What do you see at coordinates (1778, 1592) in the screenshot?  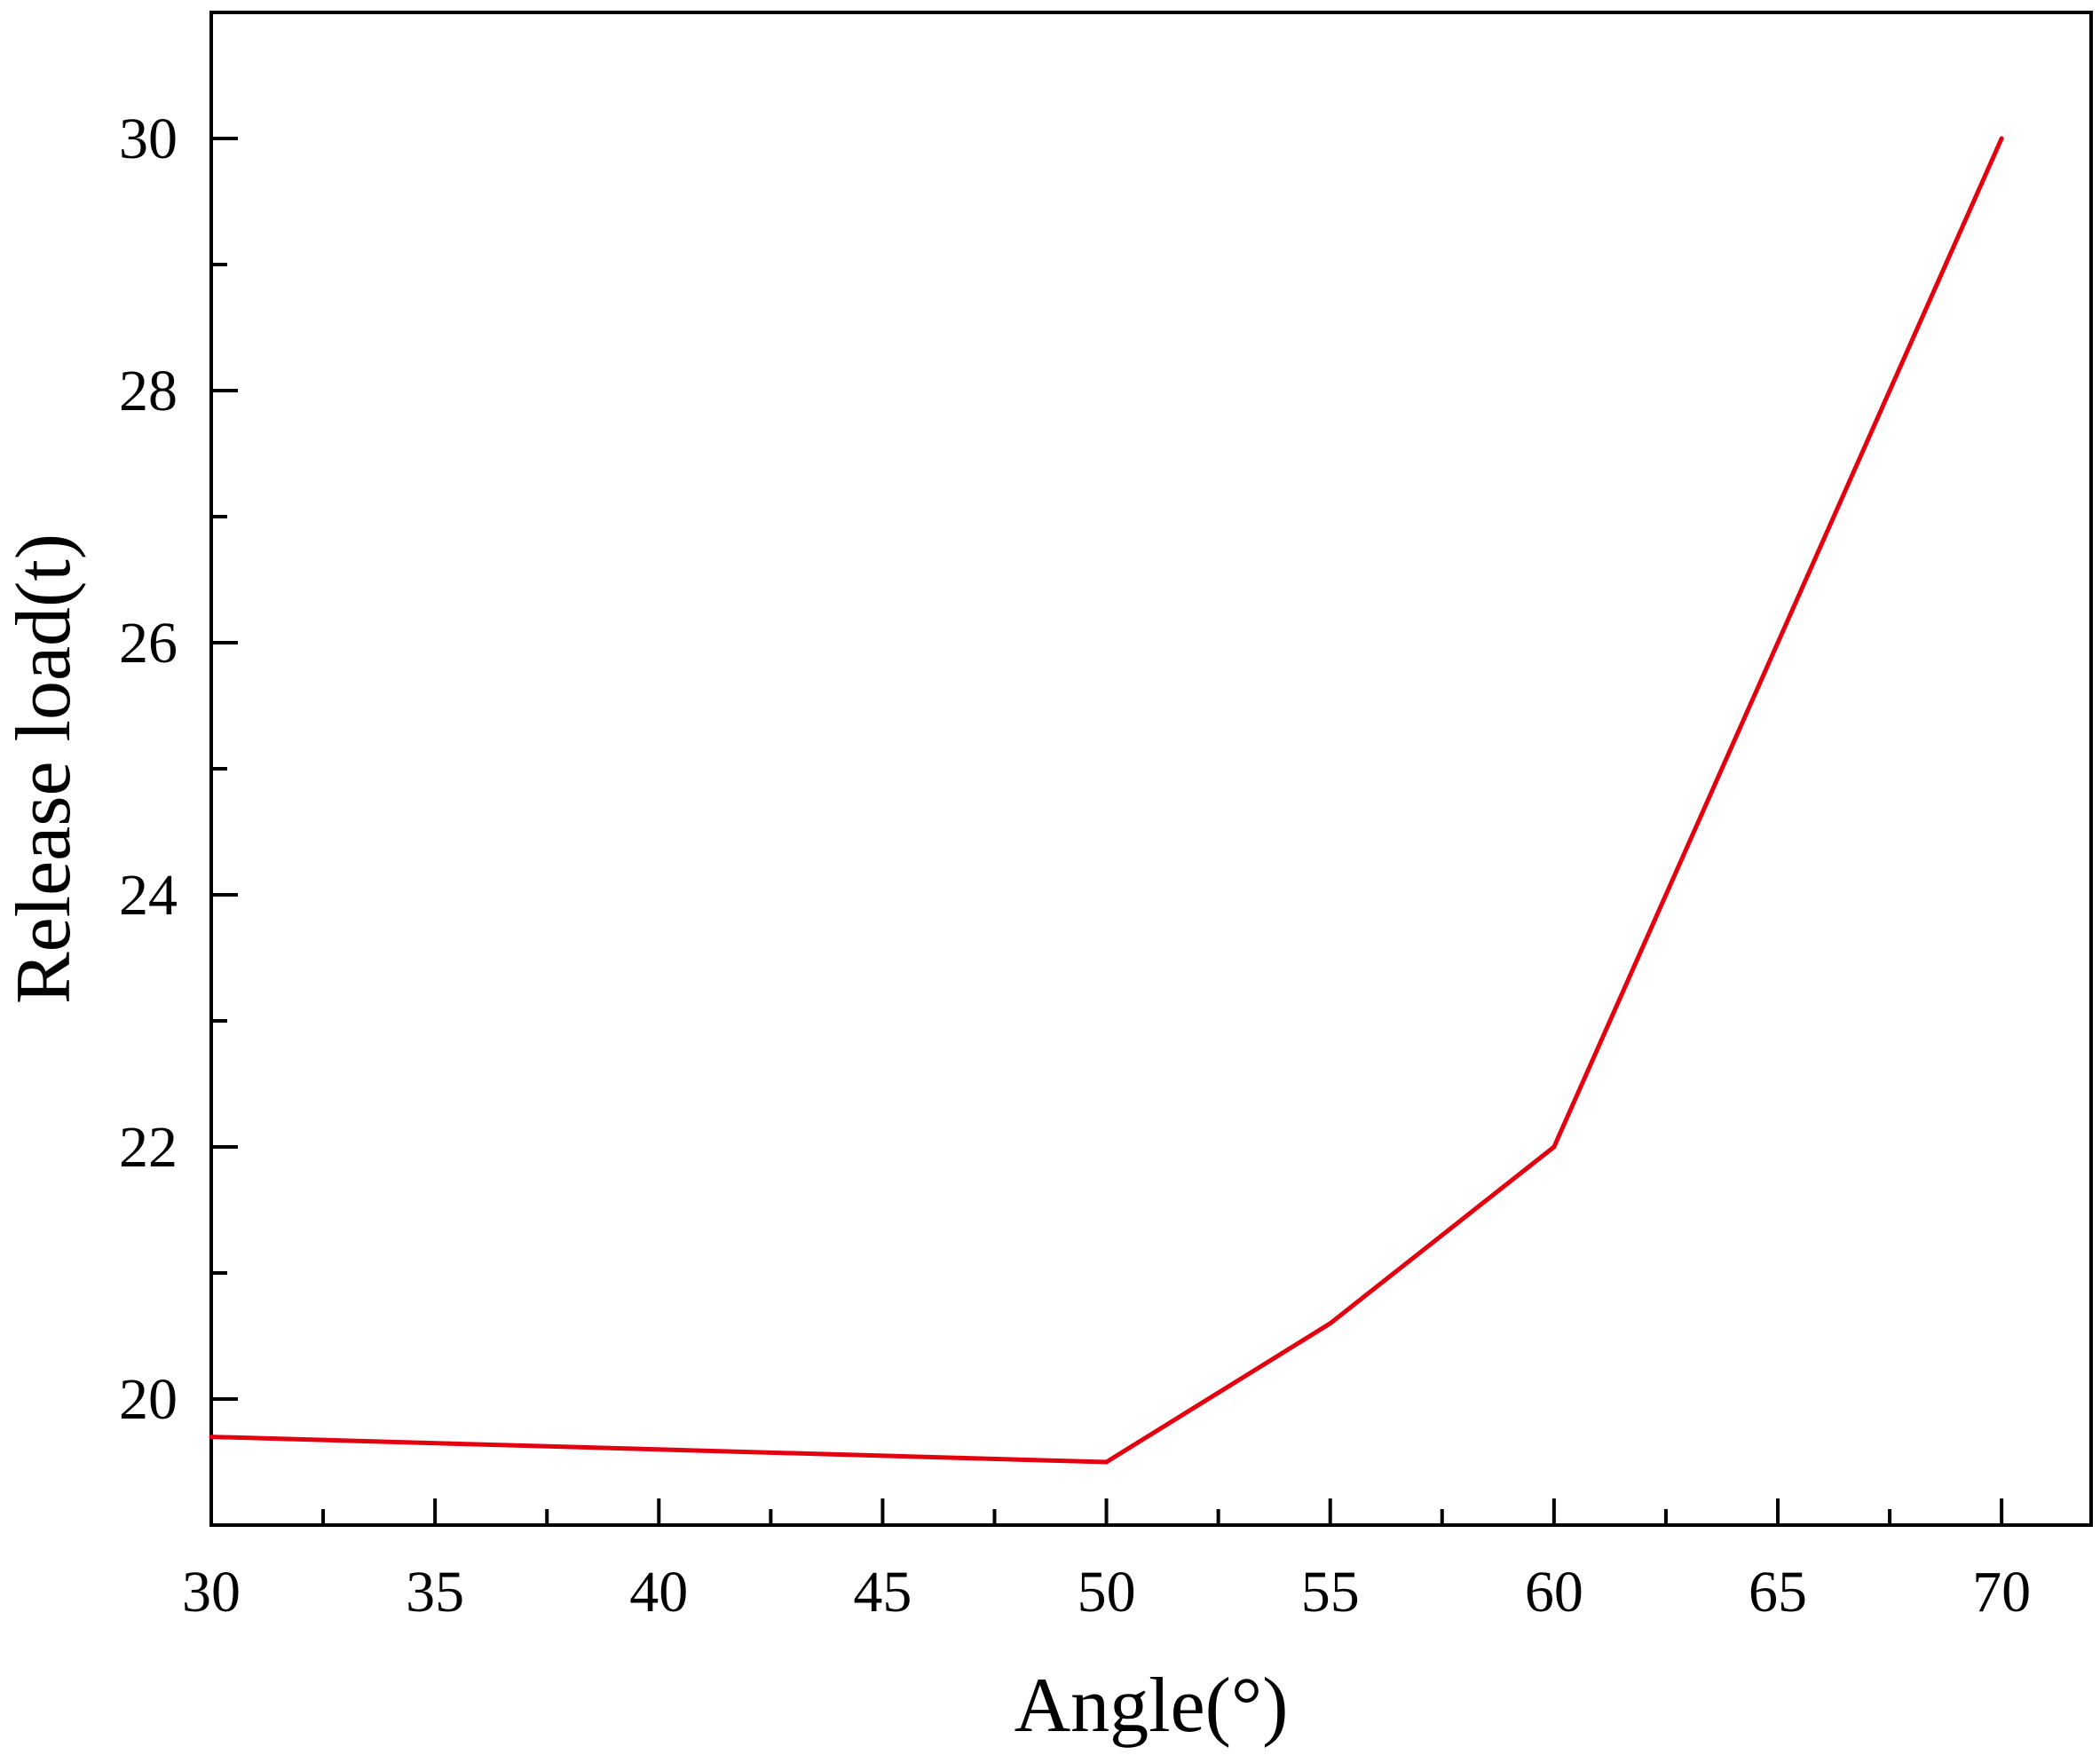 I see `x-tick-label: 65` at bounding box center [1778, 1592].